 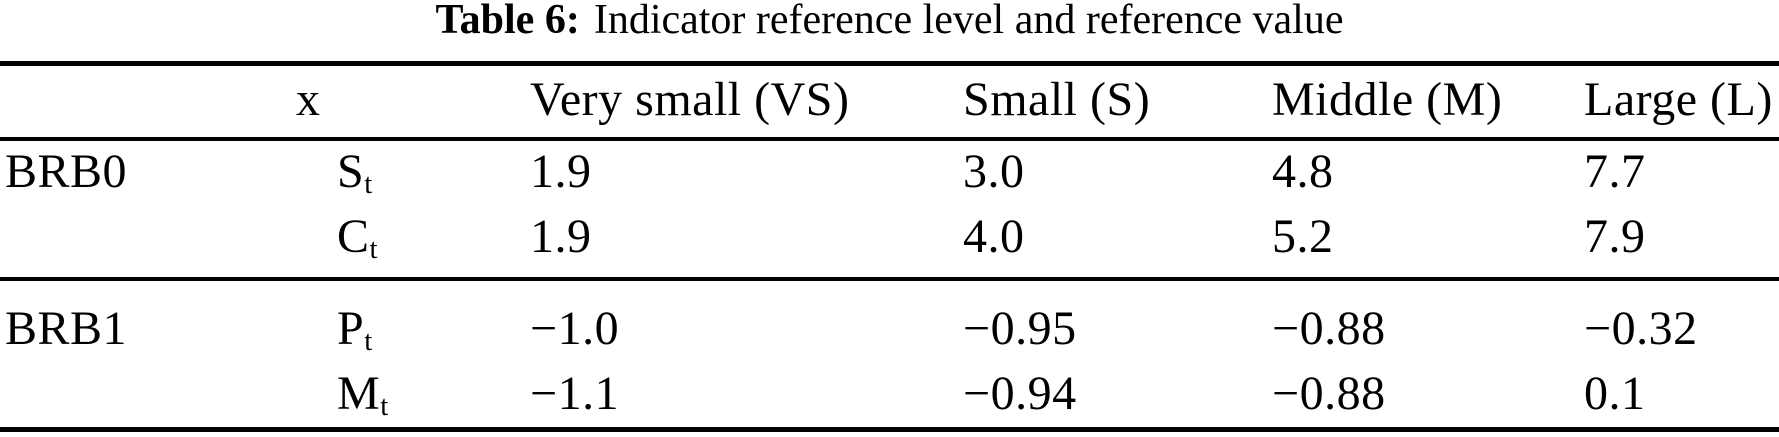 I want to click on header-cell-small: Small (S), so click(x=1057, y=99).